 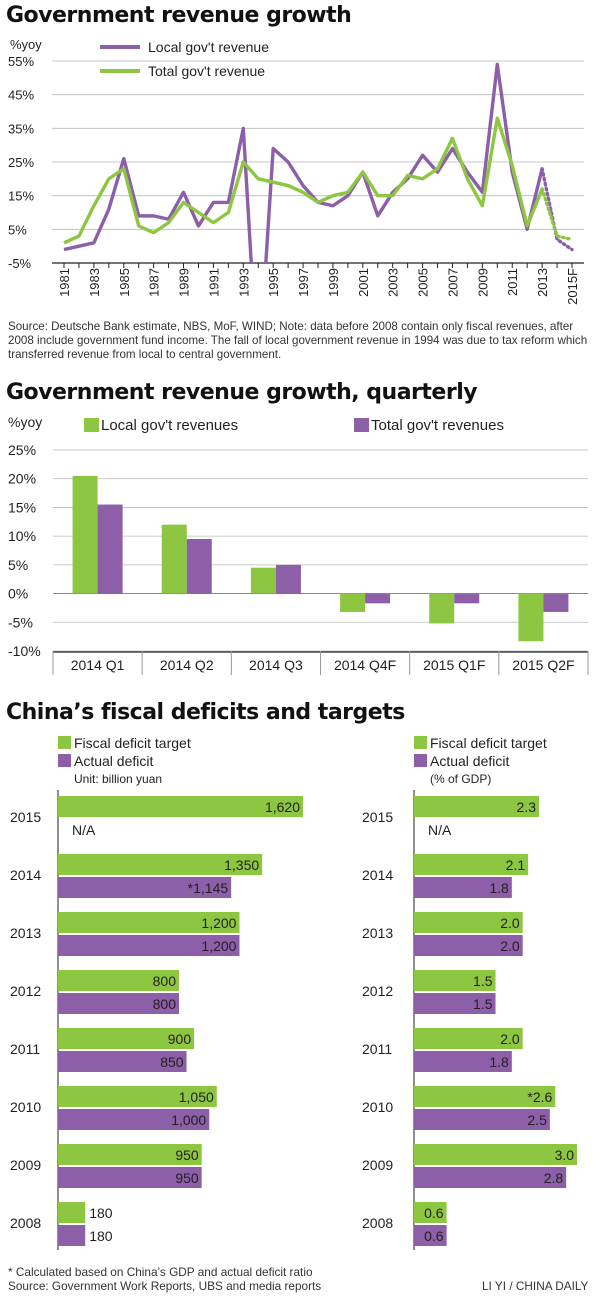 I want to click on bar-label-actual: 2.8, so click(x=554, y=1178).